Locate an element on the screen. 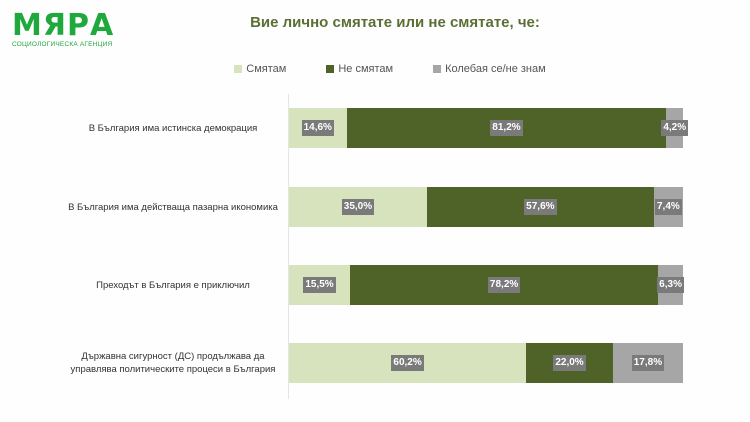 Image resolution: width=750 pixels, height=422 pixels. legend-item-agree: Смятам is located at coordinates (260, 69).